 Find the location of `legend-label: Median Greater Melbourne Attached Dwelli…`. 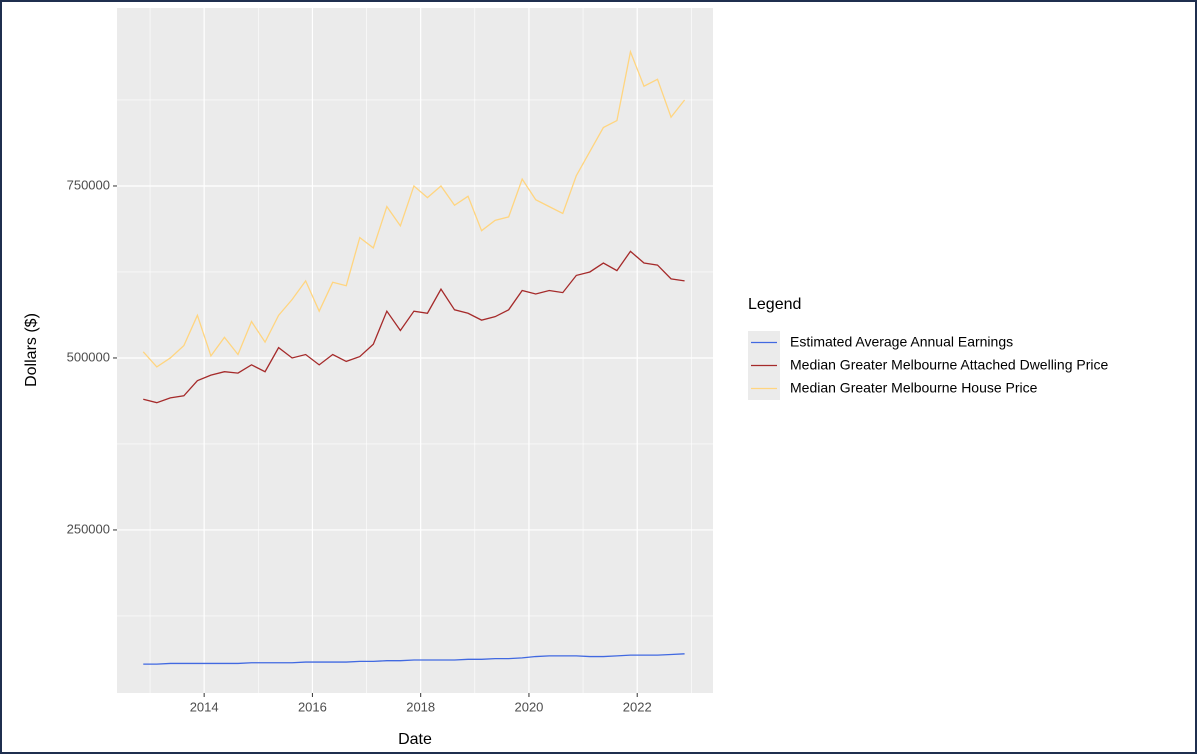

legend-label: Median Greater Melbourne Attached Dwelli… is located at coordinates (949, 365).